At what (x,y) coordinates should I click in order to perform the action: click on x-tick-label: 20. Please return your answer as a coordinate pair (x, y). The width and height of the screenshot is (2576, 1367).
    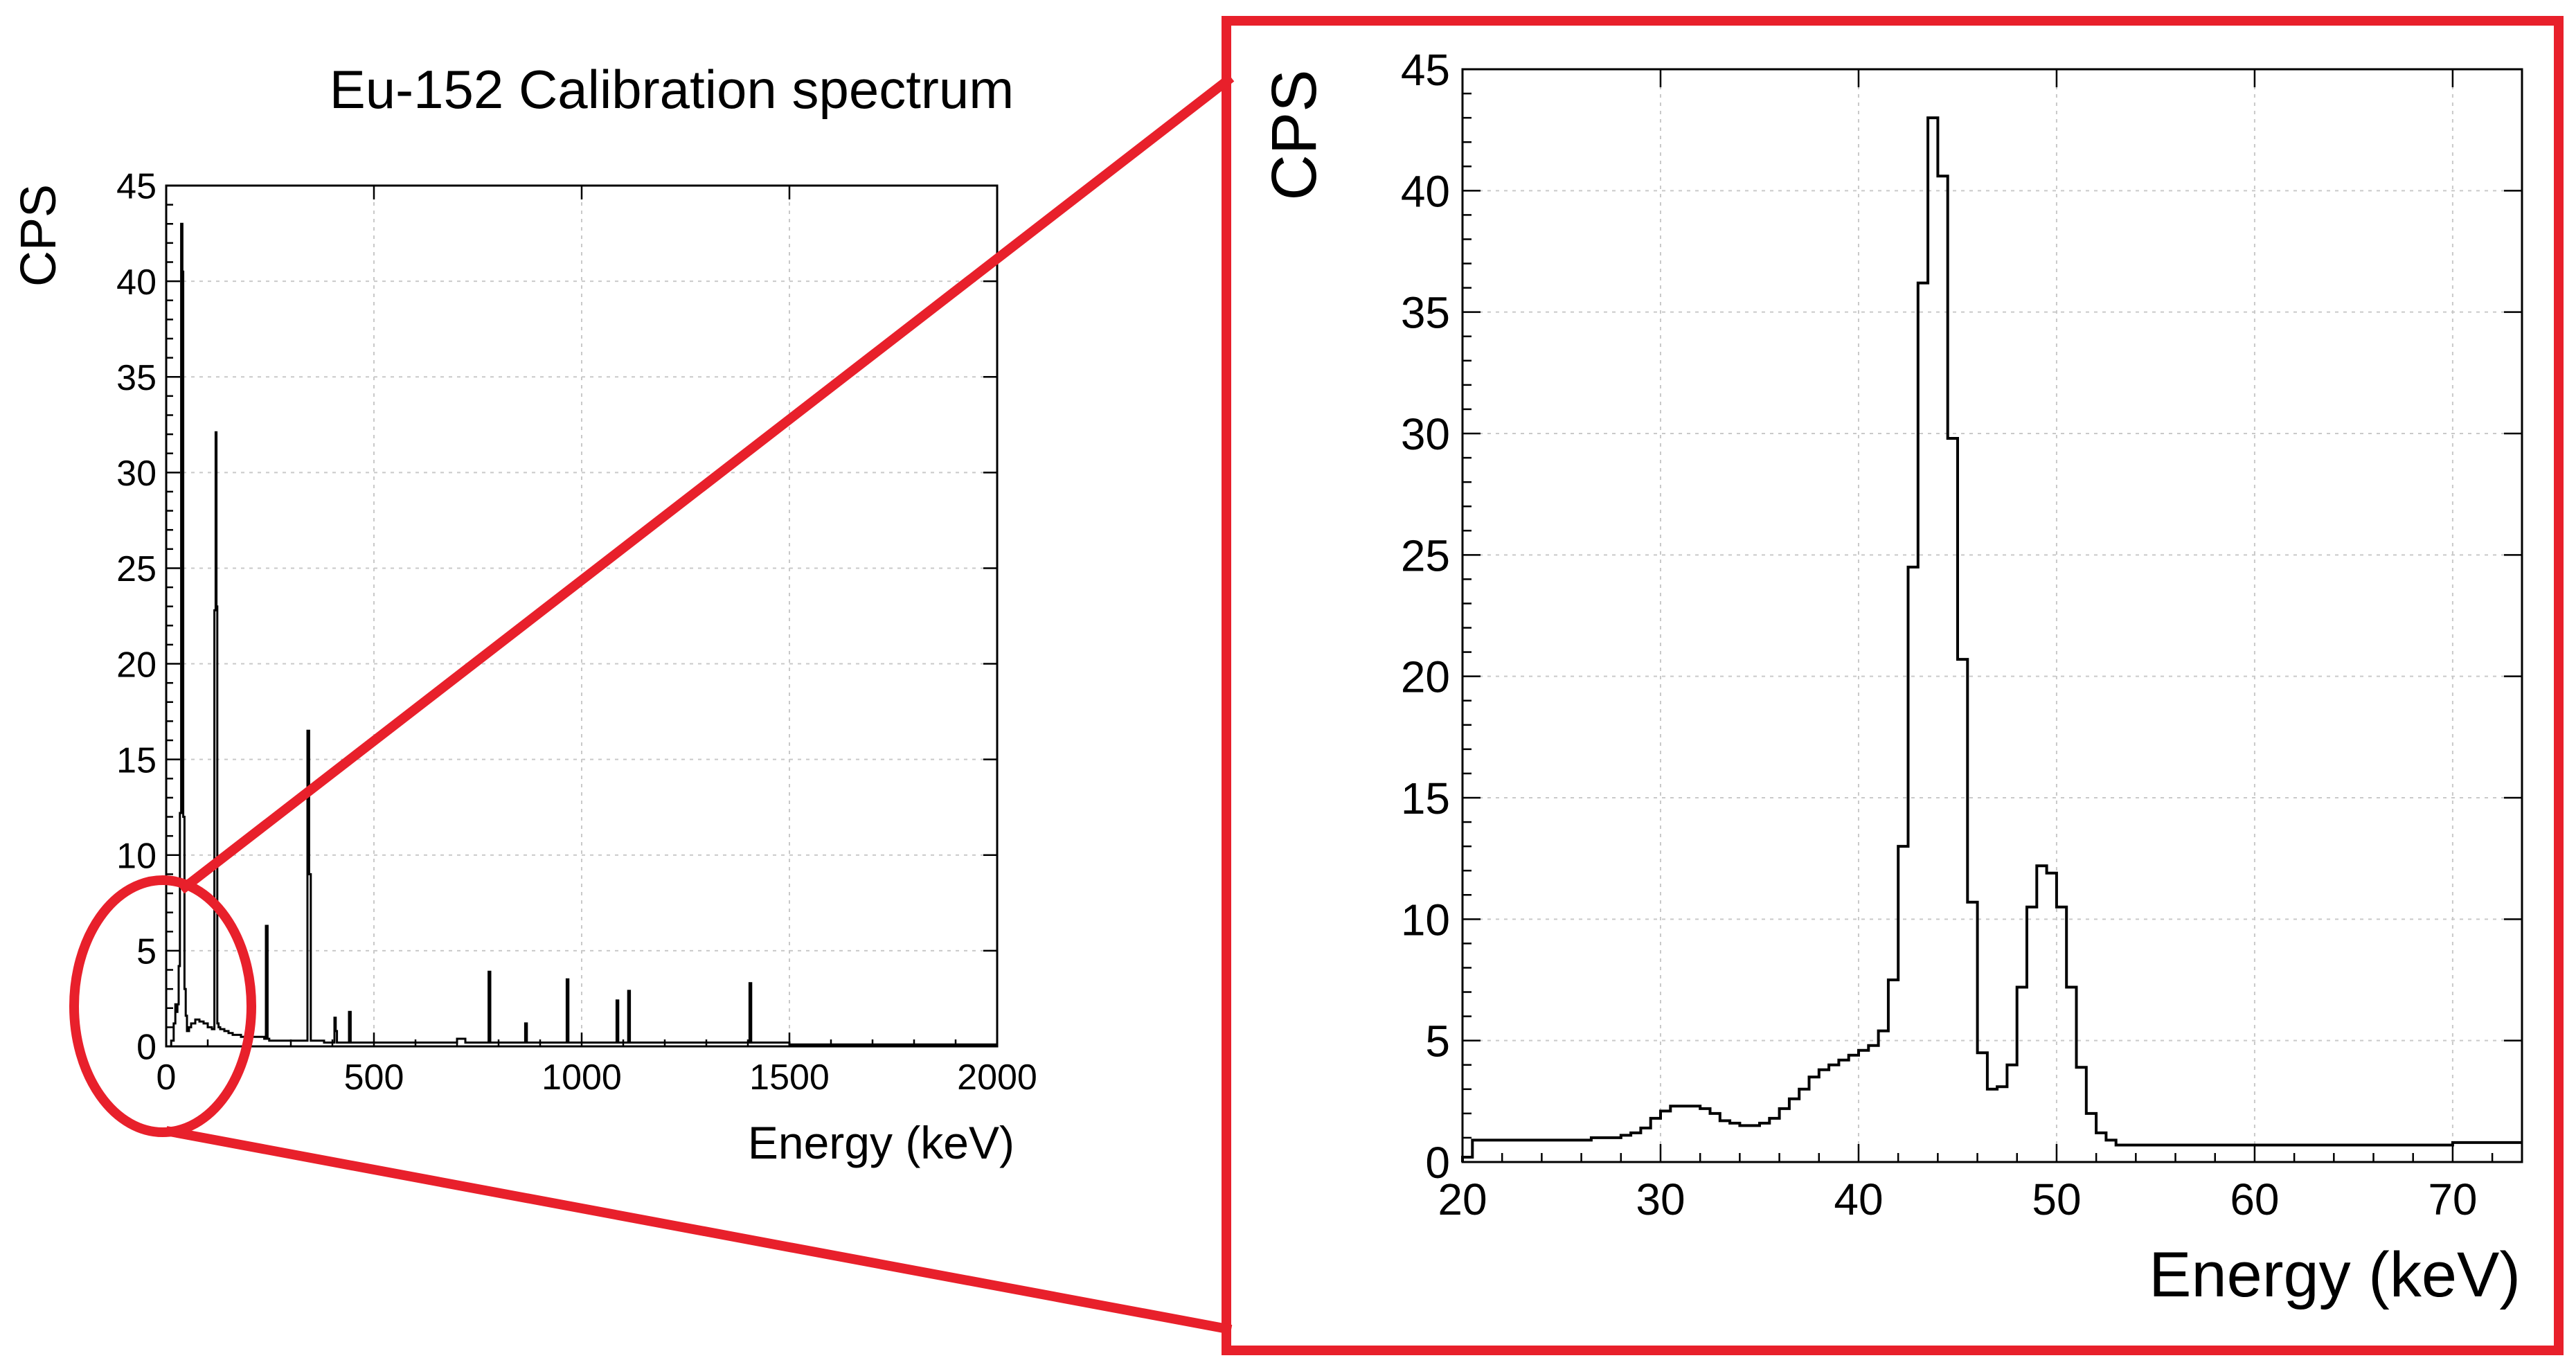
    Looking at the image, I should click on (1463, 1199).